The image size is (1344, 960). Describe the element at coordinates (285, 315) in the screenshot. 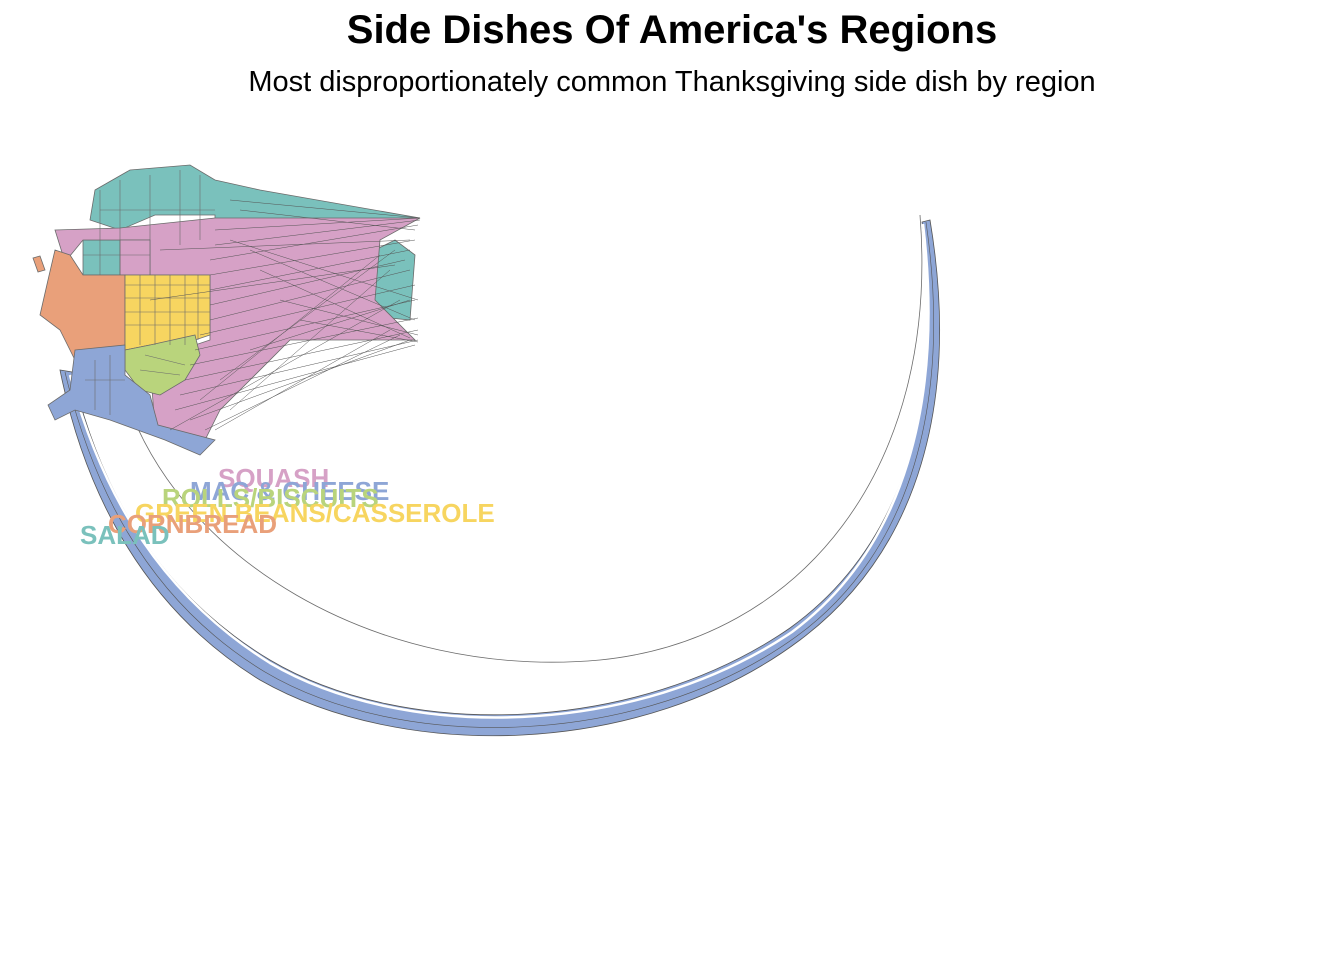

I see `connector-lines` at that location.